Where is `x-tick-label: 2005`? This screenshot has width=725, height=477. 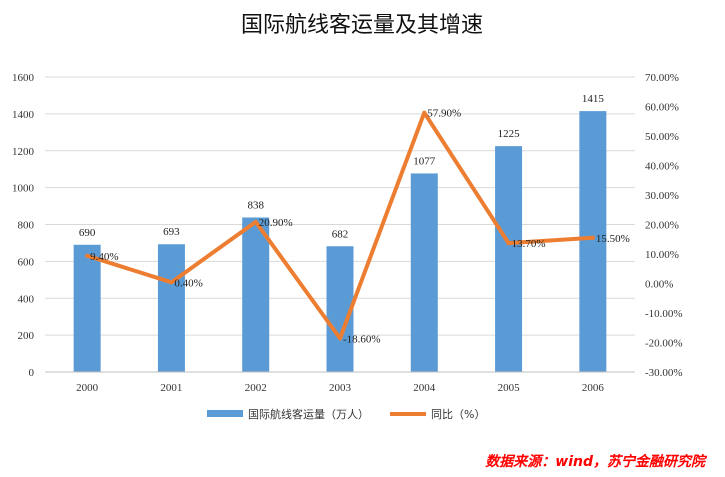
x-tick-label: 2005 is located at coordinates (509, 388).